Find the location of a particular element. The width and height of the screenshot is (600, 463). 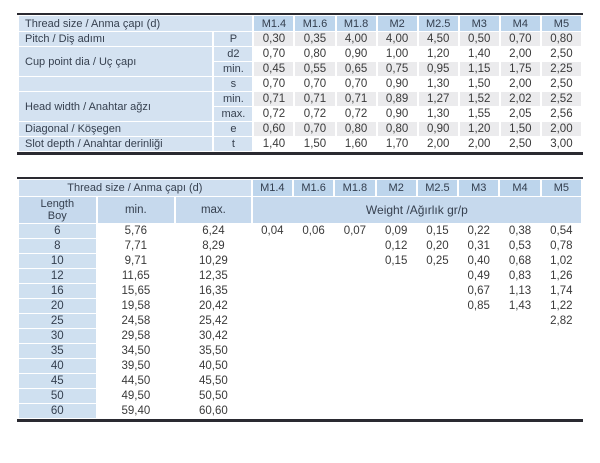

max-cell: 20,42 is located at coordinates (213, 306).